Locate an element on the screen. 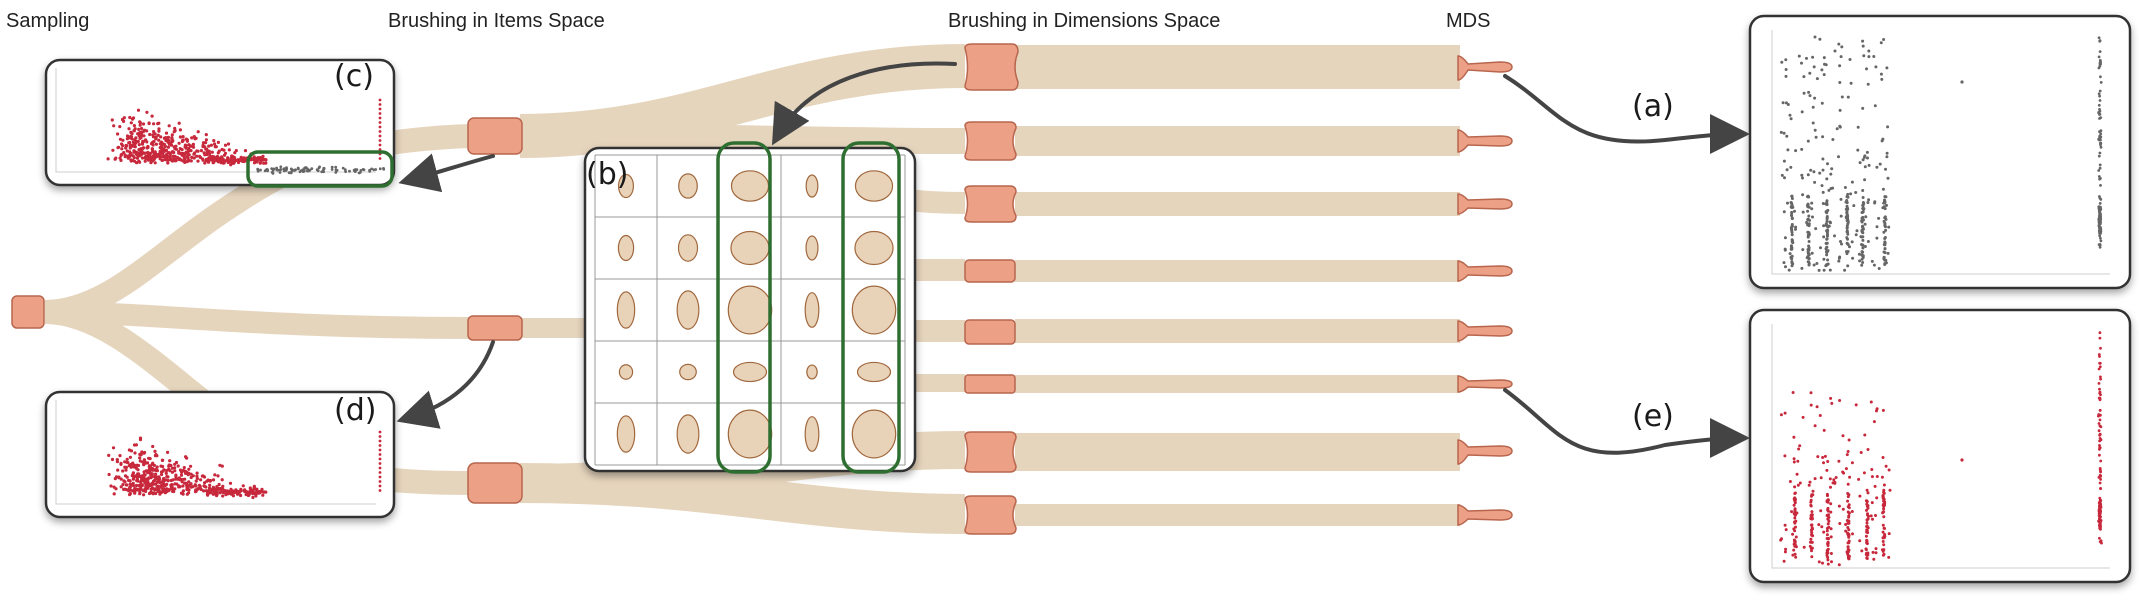 Image resolution: width=2139 pixels, height=603 pixels. node-items-bottom is located at coordinates (495, 483).